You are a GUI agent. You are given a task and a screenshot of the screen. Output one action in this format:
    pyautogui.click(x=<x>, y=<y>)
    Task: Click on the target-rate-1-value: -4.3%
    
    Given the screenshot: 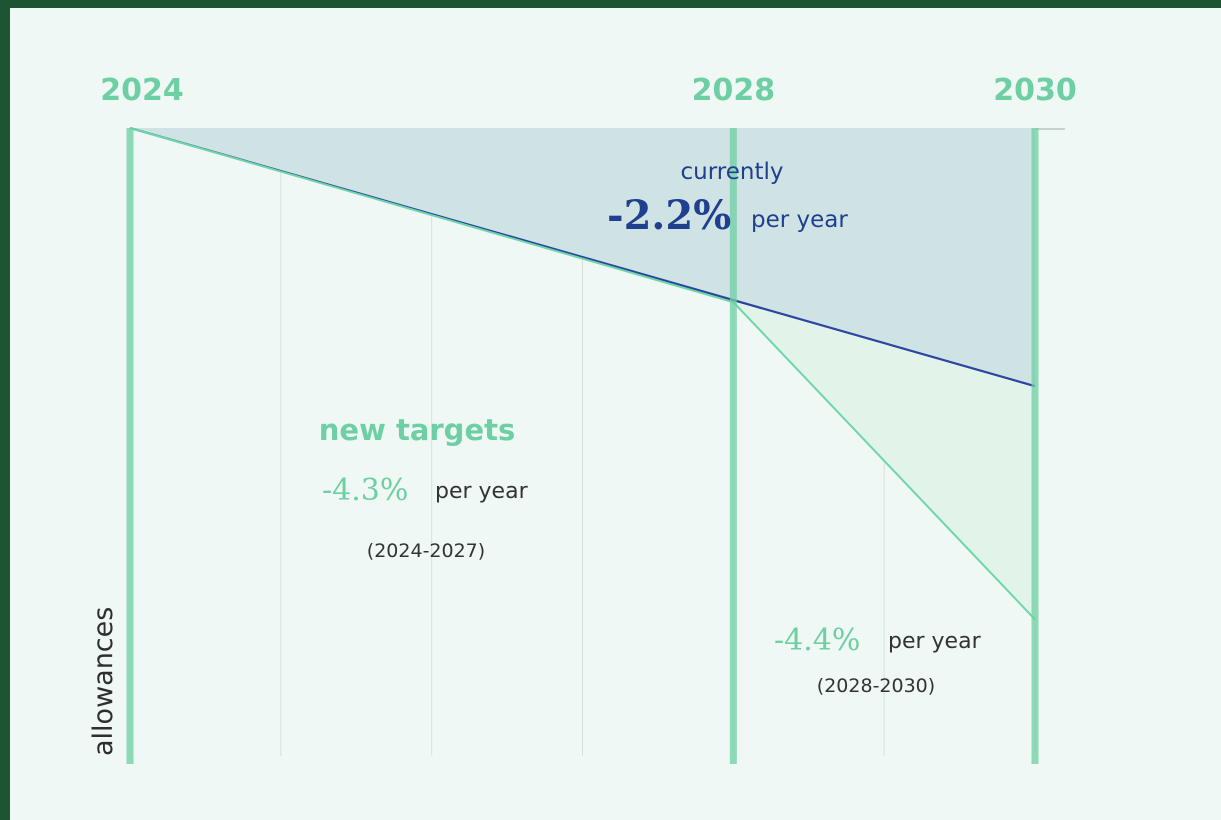 What is the action you would take?
    pyautogui.click(x=365, y=490)
    